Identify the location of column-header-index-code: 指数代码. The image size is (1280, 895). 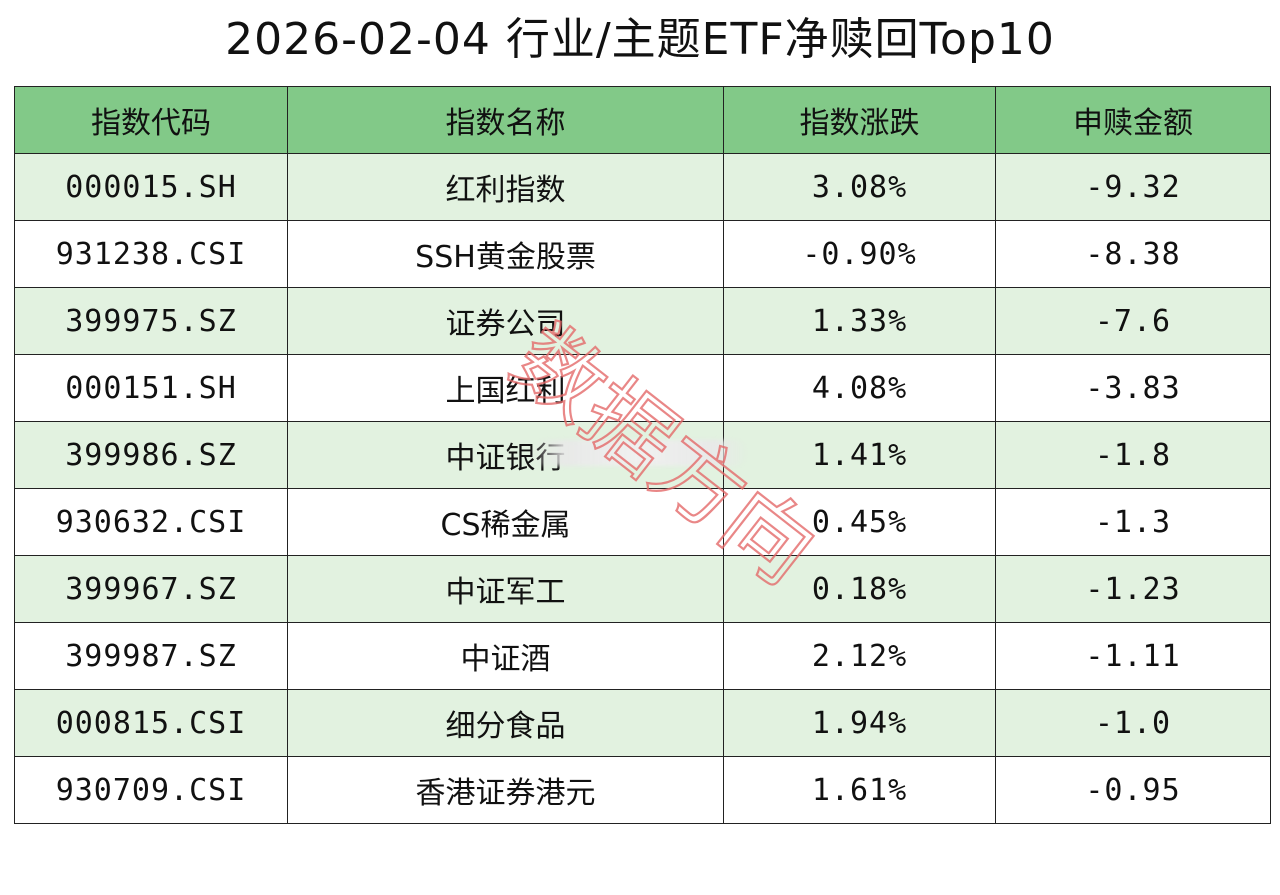
(151, 120).